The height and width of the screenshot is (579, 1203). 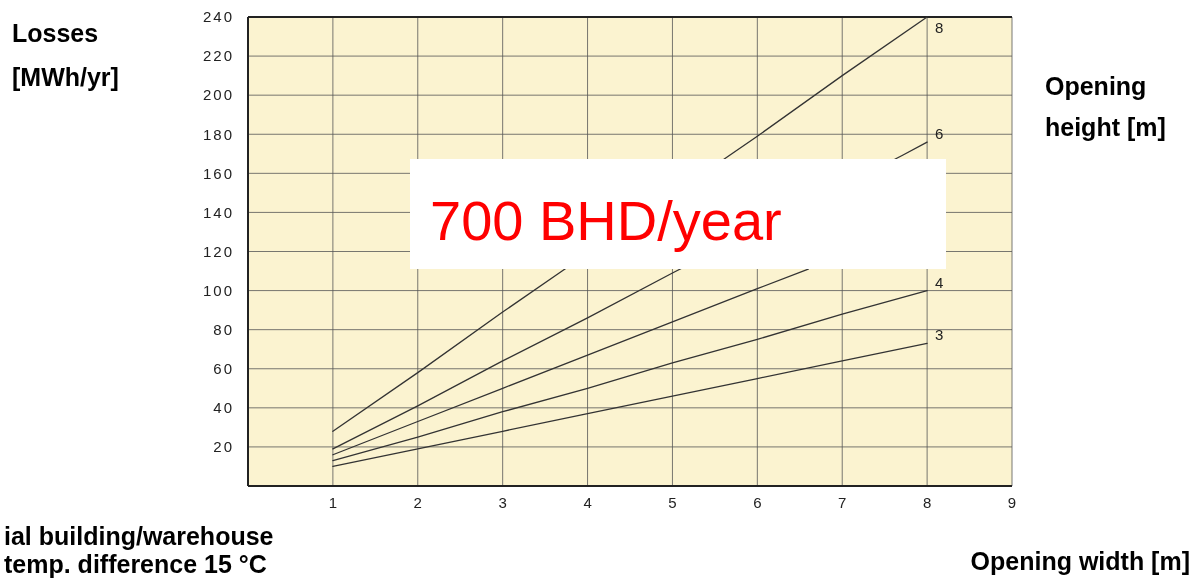 I want to click on y-tick-label: 40, so click(x=223, y=408).